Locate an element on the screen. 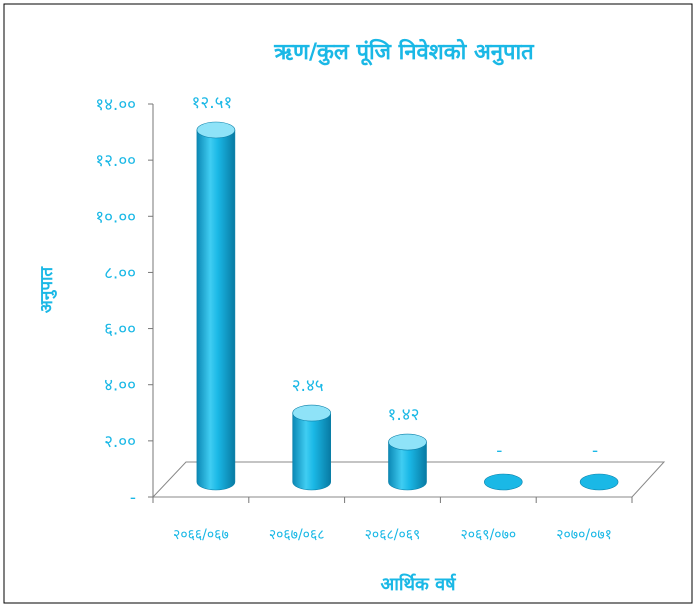  y-tick-label: २.०० is located at coordinates (120, 442).